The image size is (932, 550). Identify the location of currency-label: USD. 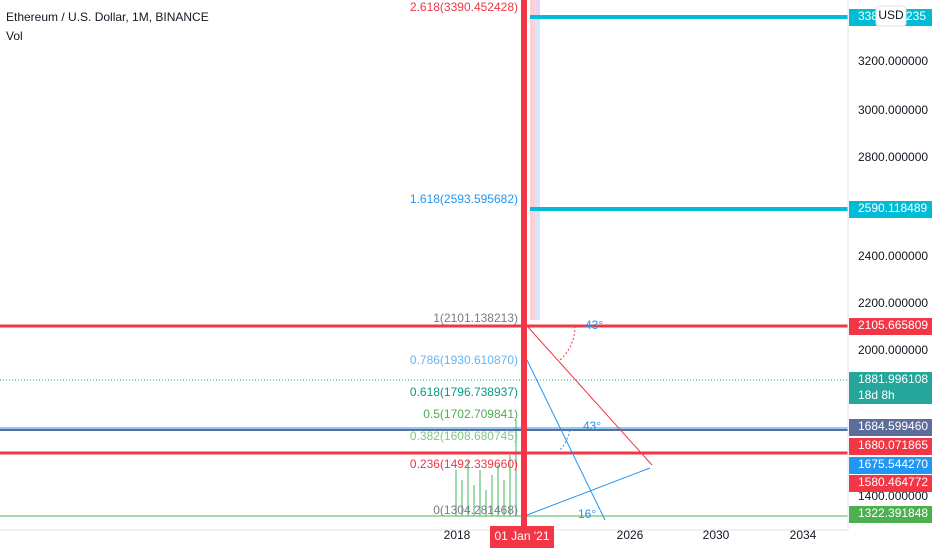
(891, 15).